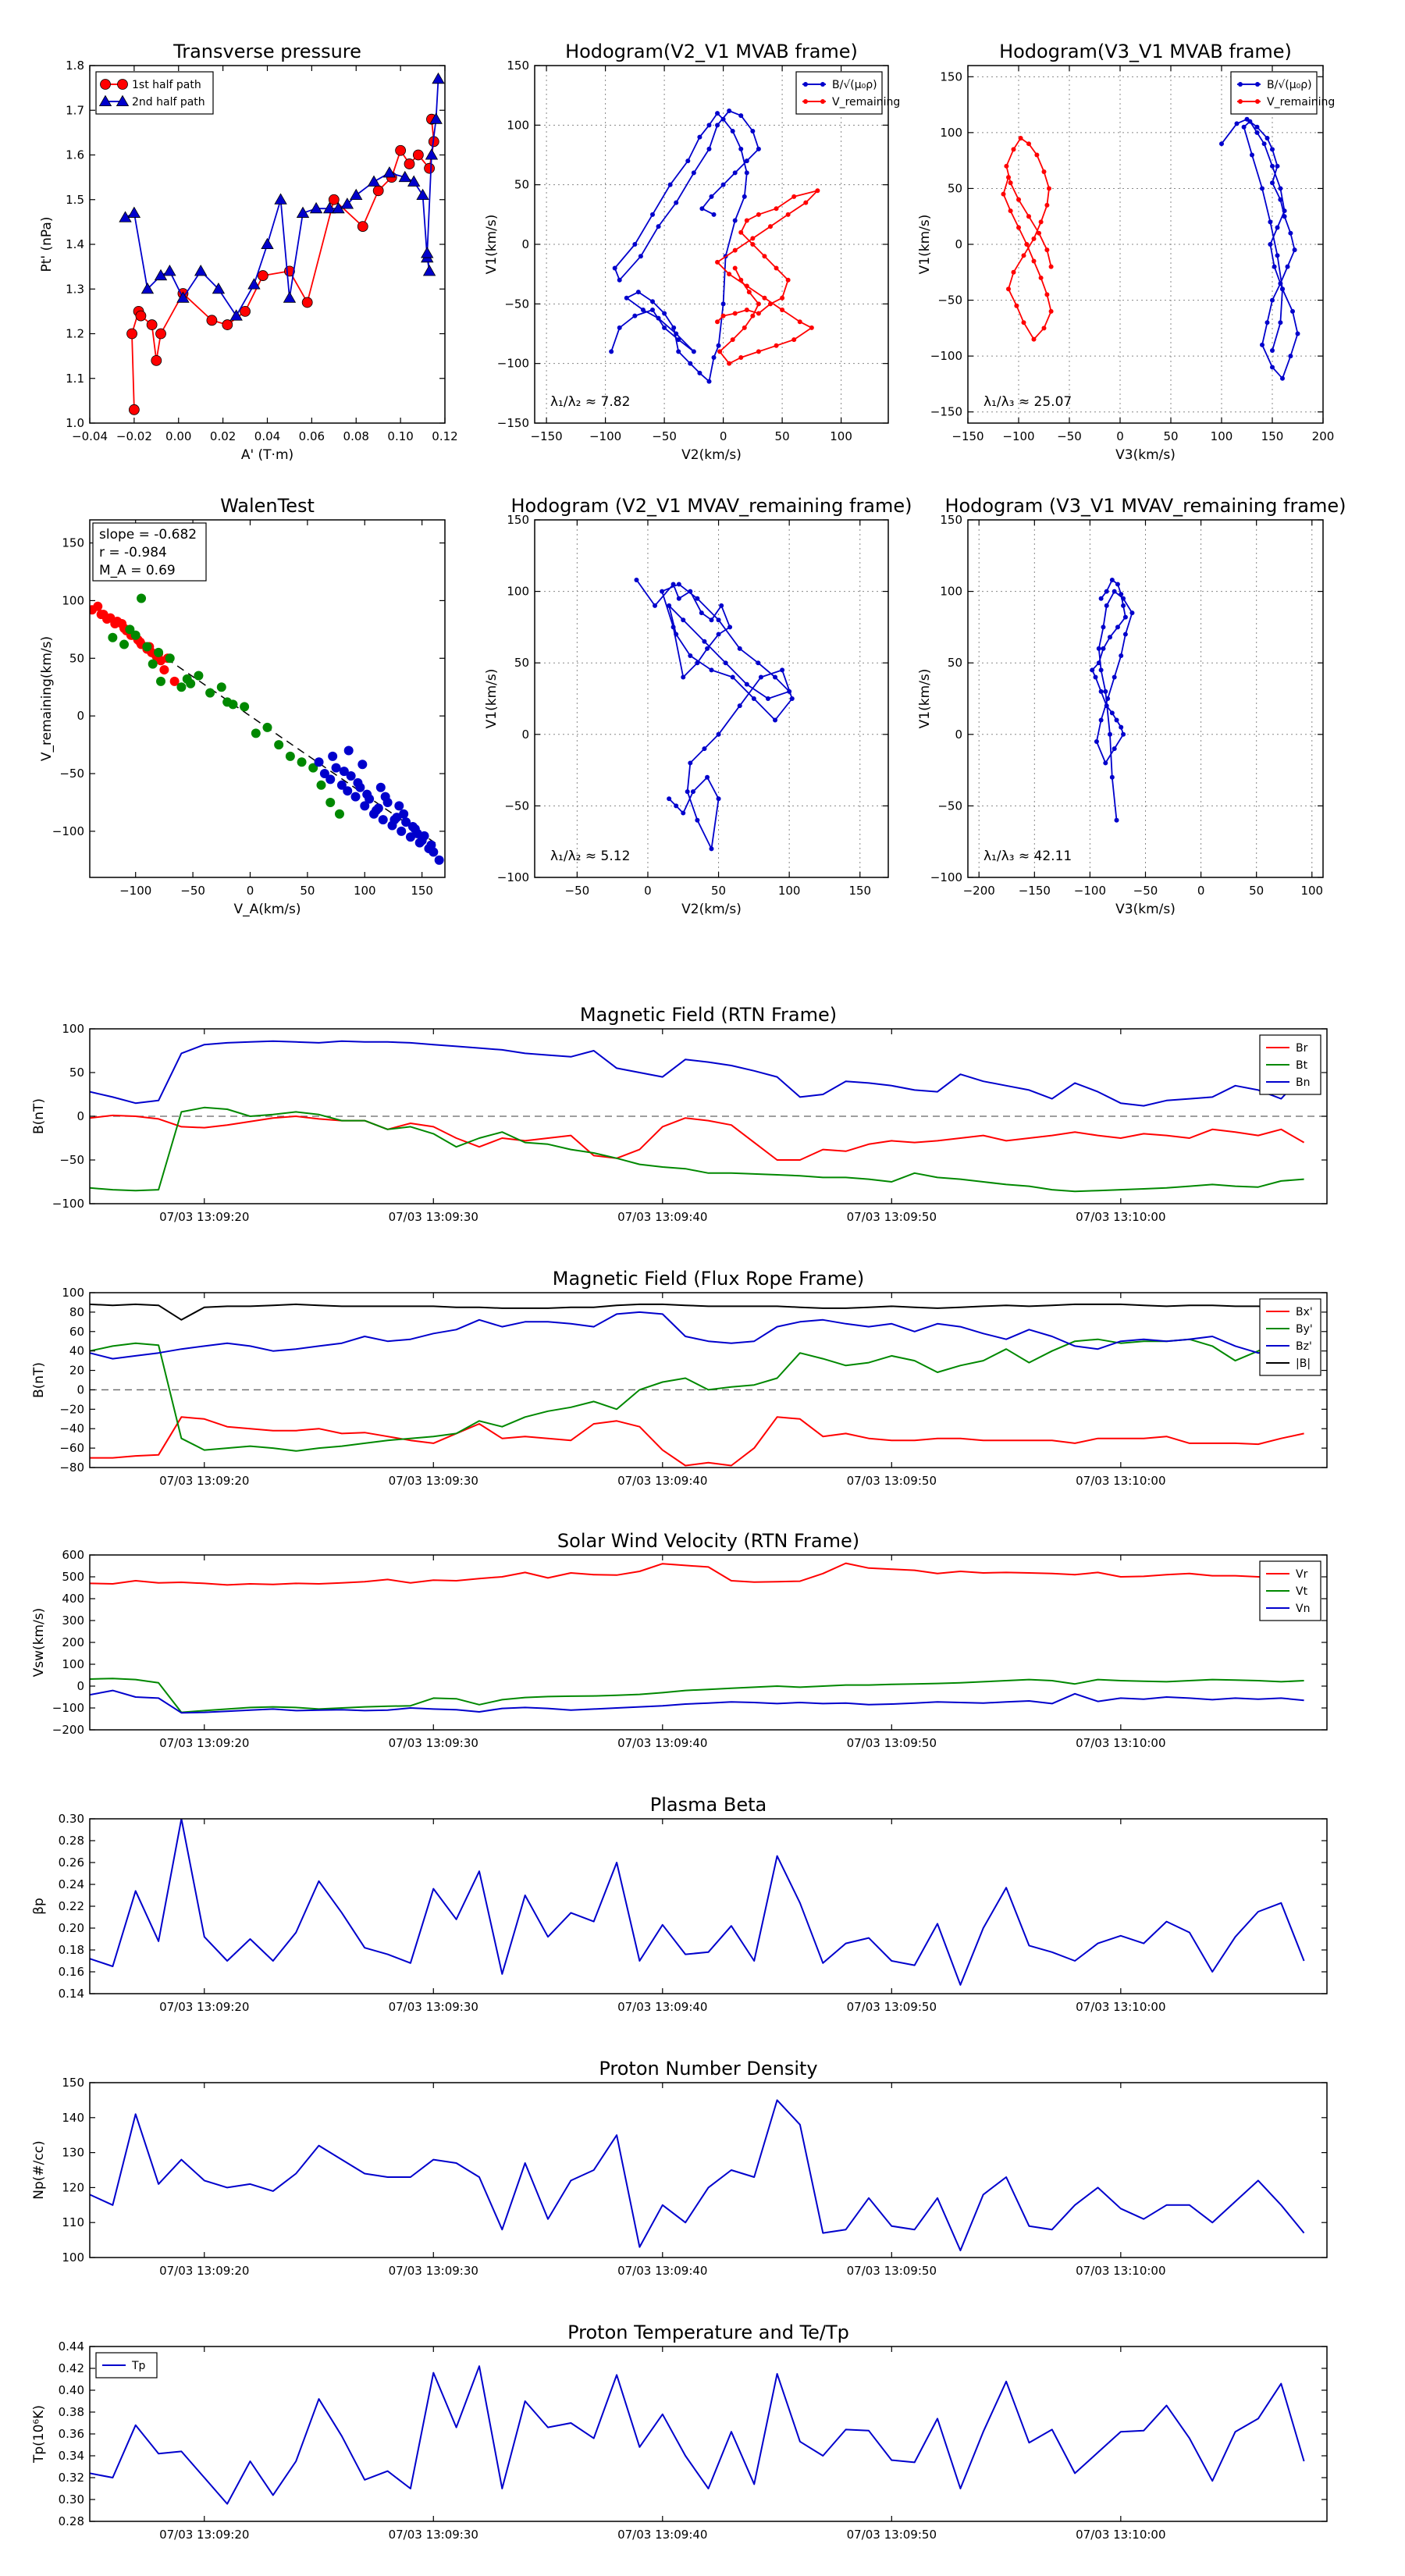 The width and height of the screenshot is (1405, 2576). Describe the element at coordinates (75, 289) in the screenshot. I see `y-tick-label: 1.3` at that location.